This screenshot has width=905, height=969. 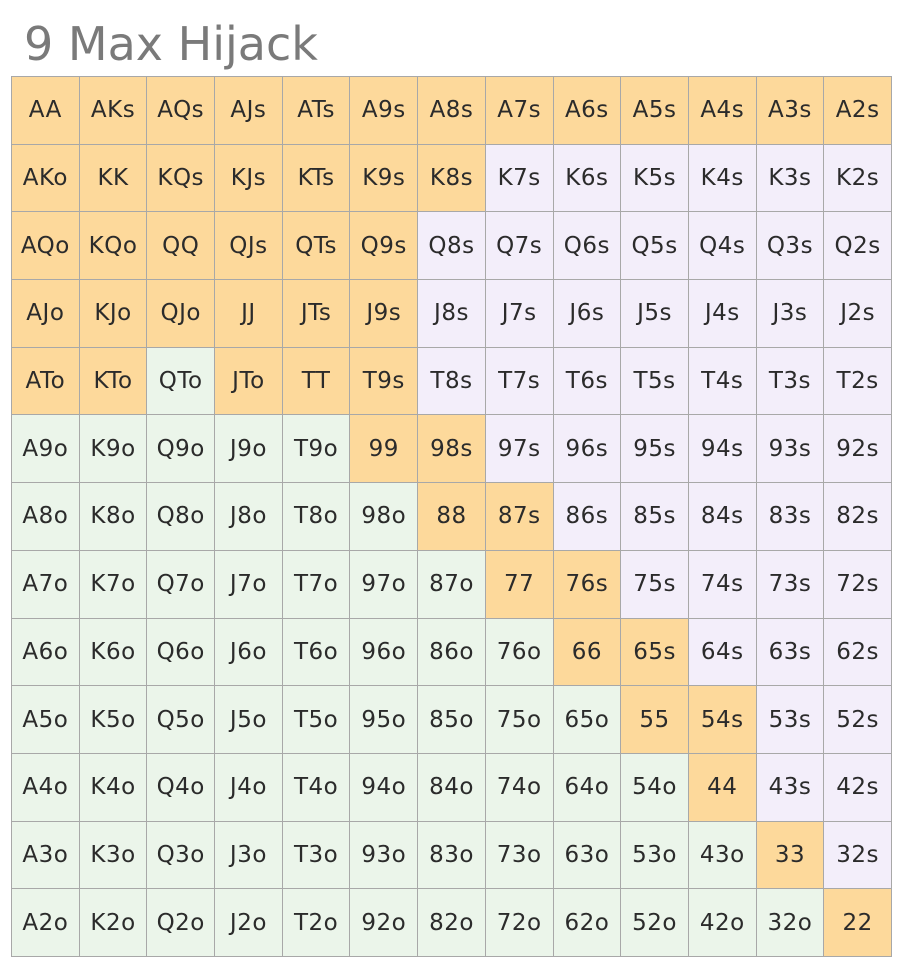 I want to click on hand-cell-t2s: T2s, so click(x=858, y=381).